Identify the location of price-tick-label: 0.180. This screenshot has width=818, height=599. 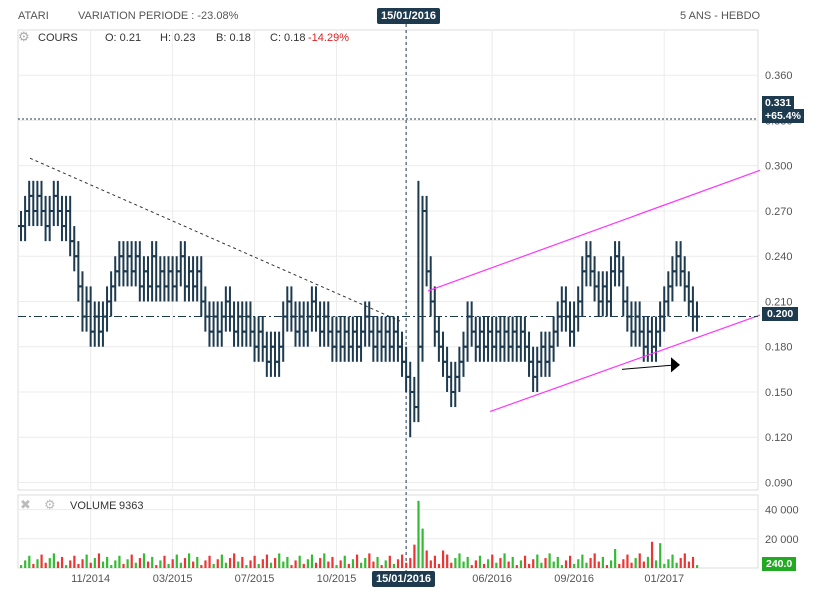
(779, 348).